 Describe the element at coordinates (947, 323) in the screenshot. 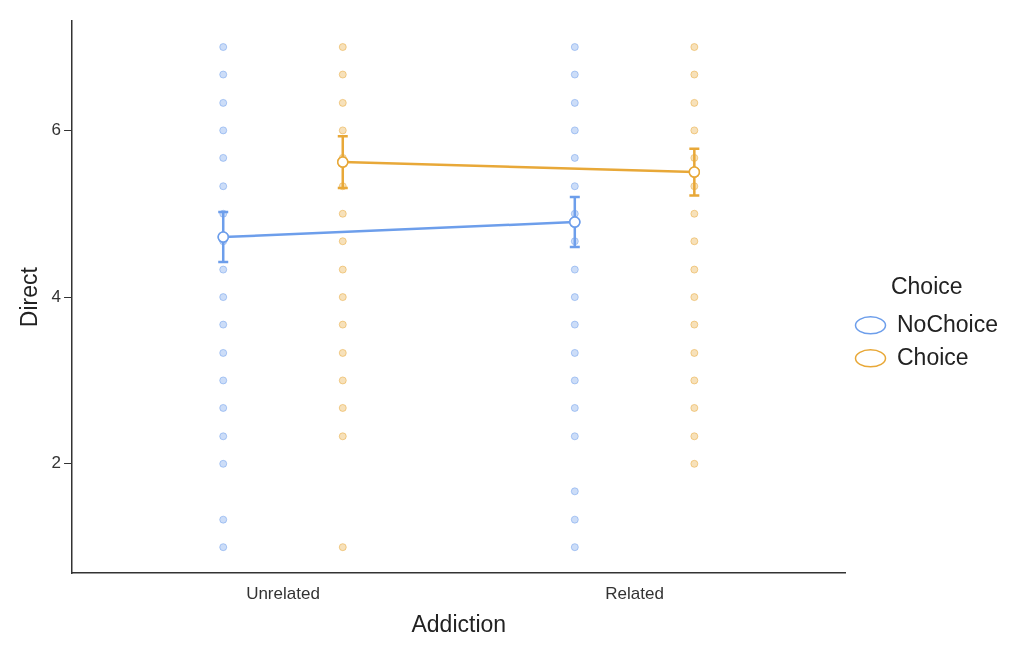

I see `legend-label: NoChoice` at that location.